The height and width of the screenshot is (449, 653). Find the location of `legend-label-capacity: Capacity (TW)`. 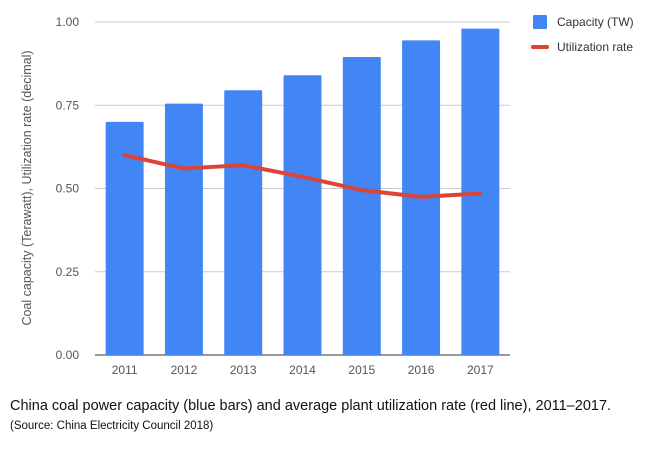

legend-label-capacity: Capacity (TW) is located at coordinates (595, 22).